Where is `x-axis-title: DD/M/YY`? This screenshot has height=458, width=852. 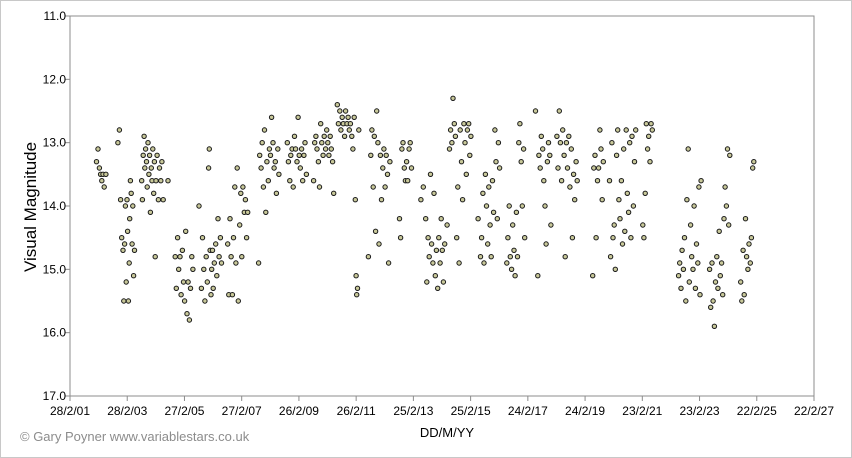
x-axis-title: DD/M/YY is located at coordinates (447, 432).